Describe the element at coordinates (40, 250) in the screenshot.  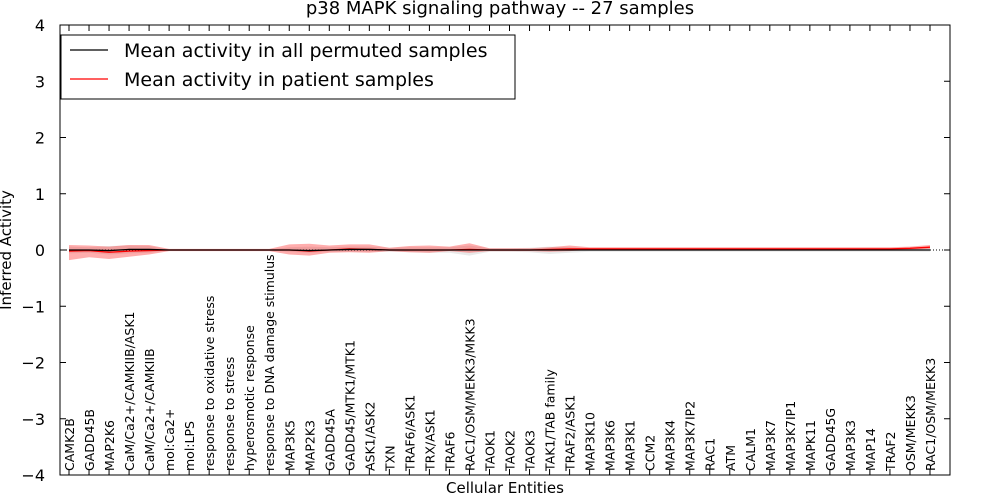
I see `y-tick-label: 0` at that location.